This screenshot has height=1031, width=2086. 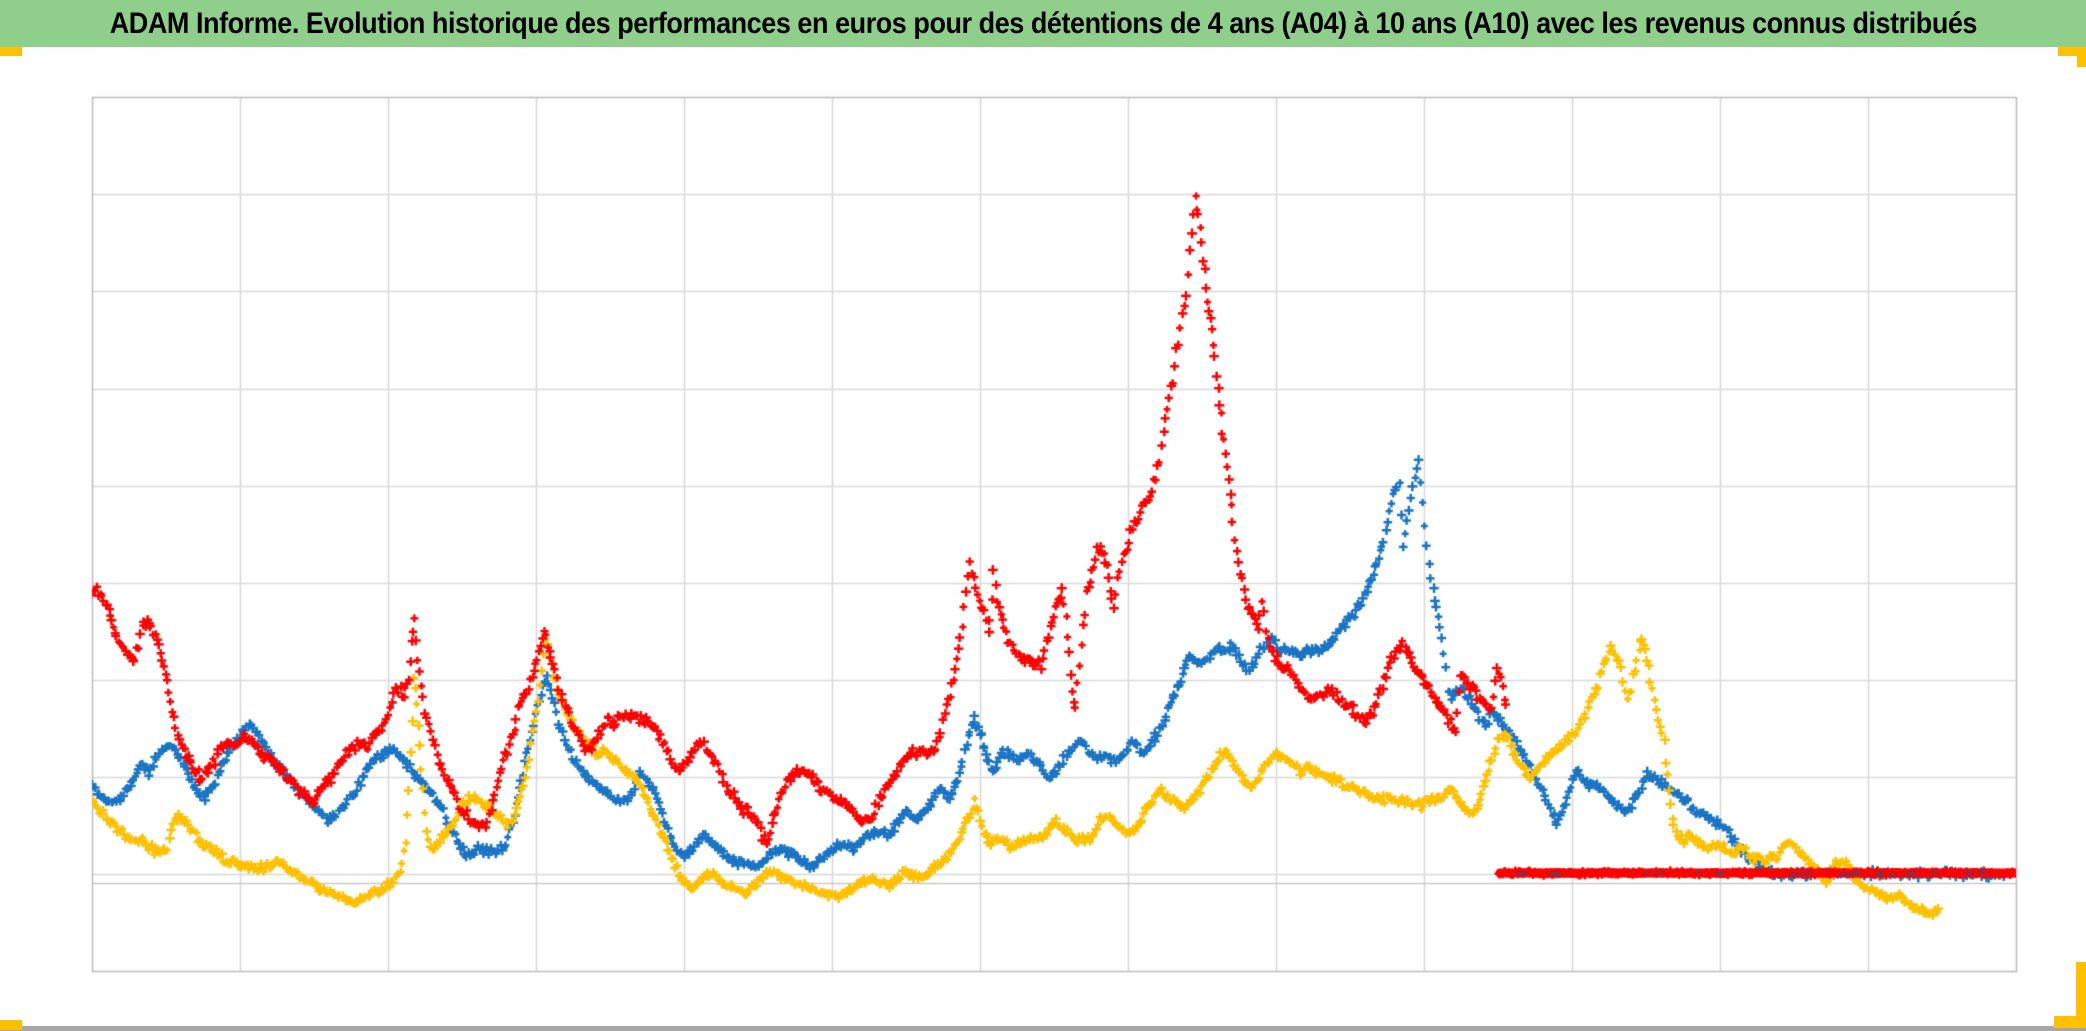 I want to click on corner-accent-bottom-right-vertical, so click(x=2081, y=994).